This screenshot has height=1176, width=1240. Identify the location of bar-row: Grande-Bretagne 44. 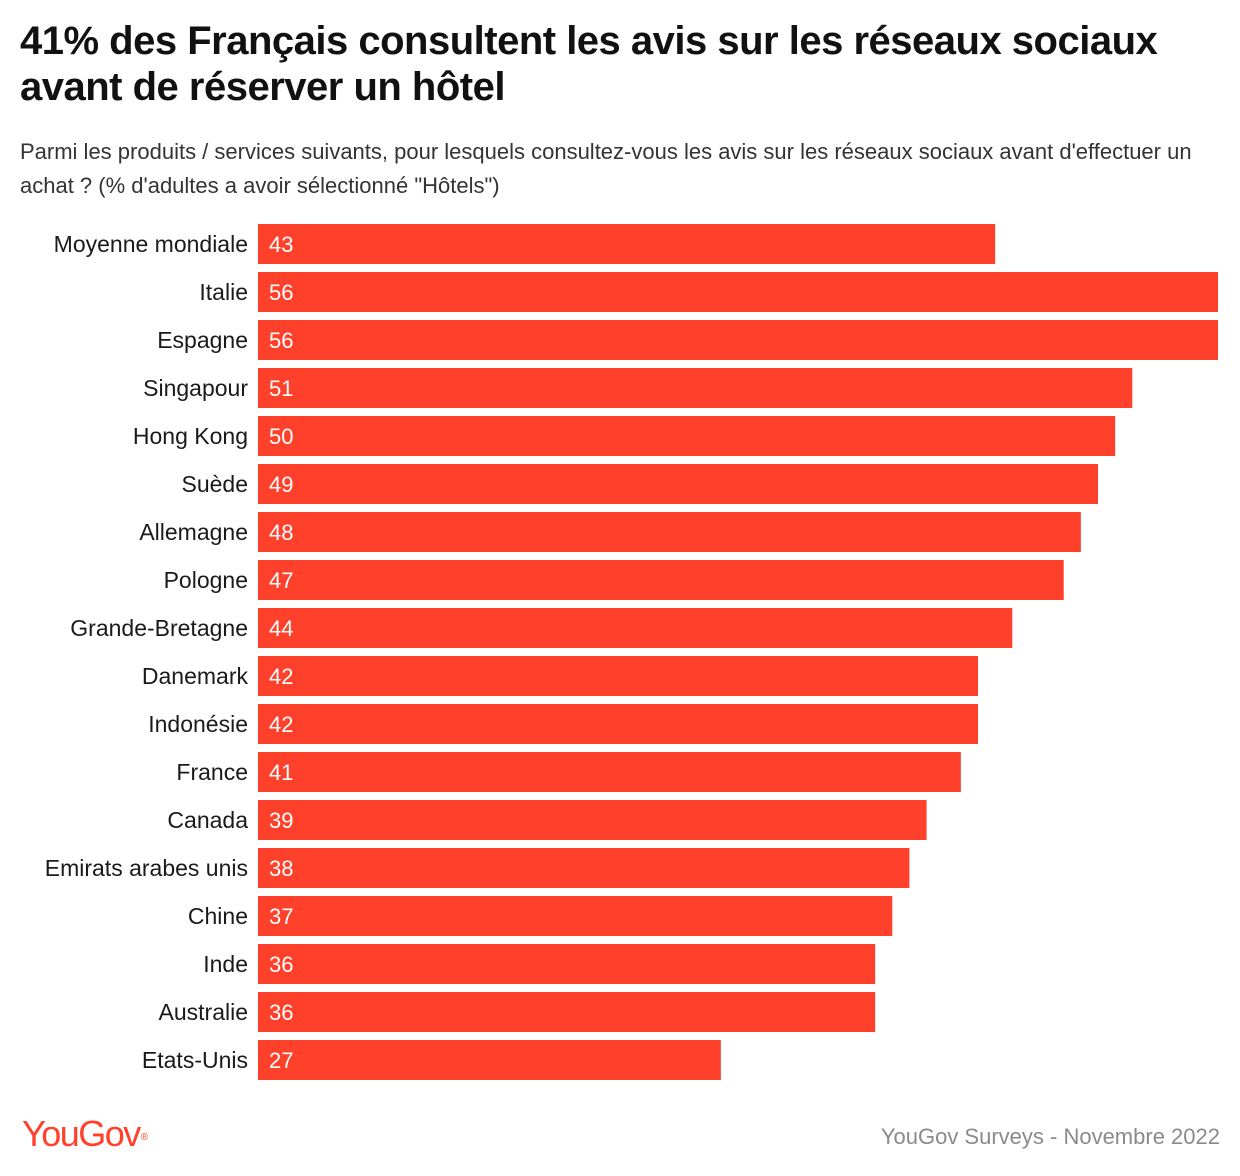
(541, 628).